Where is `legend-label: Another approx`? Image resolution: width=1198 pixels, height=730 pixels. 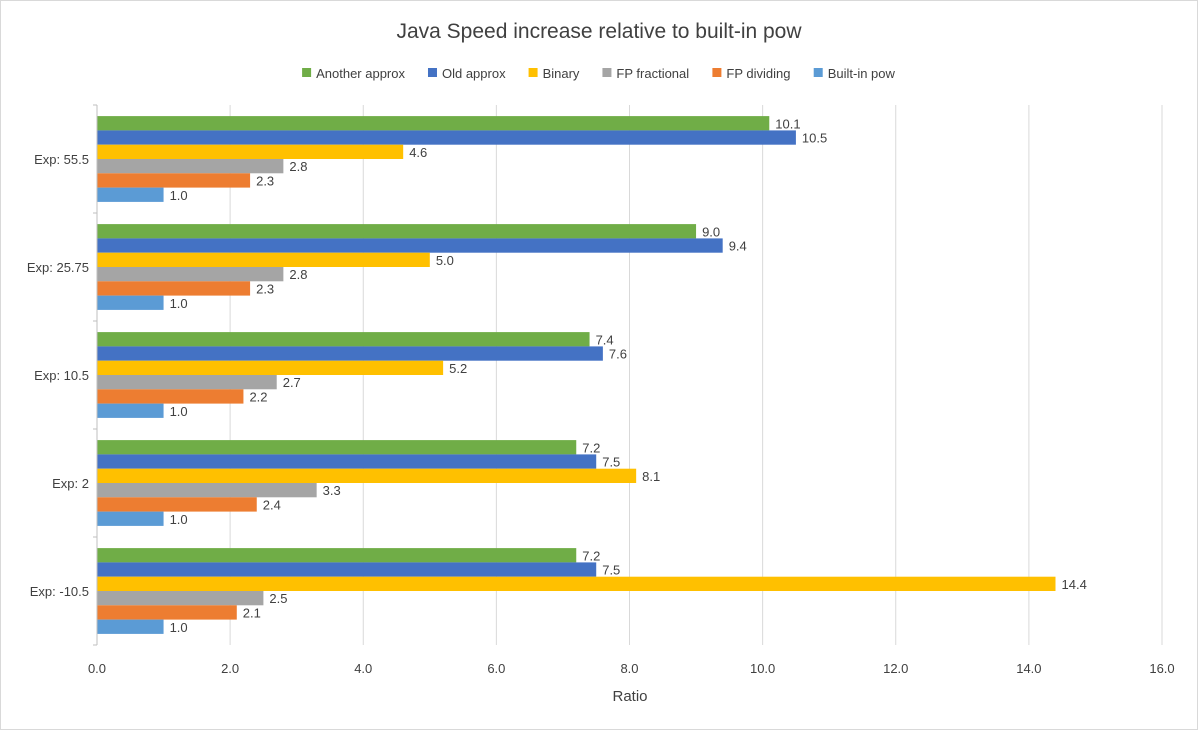 legend-label: Another approx is located at coordinates (360, 73).